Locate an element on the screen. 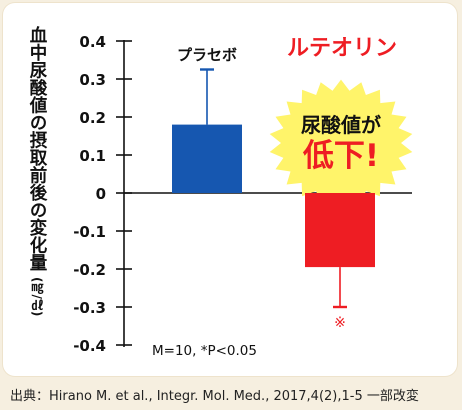 This screenshot has height=410, width=462. sample-note: M=10, *P<0.05 is located at coordinates (204, 351).